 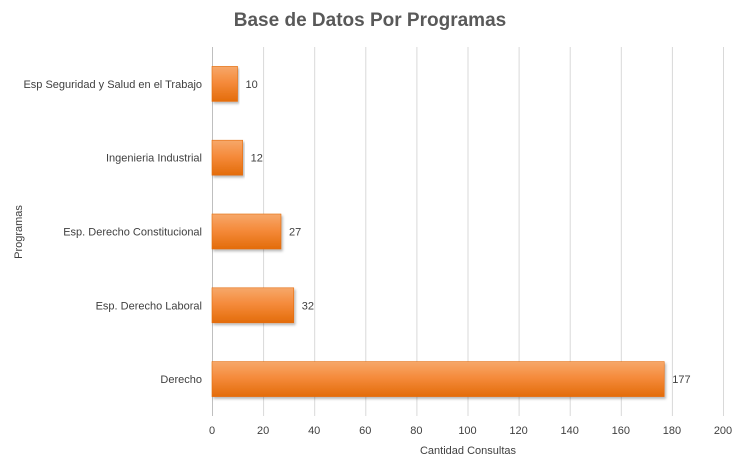 I want to click on x-tick-labels: 0 20 40 60 80 100 120 140 160 180 200, so click(x=470, y=431).